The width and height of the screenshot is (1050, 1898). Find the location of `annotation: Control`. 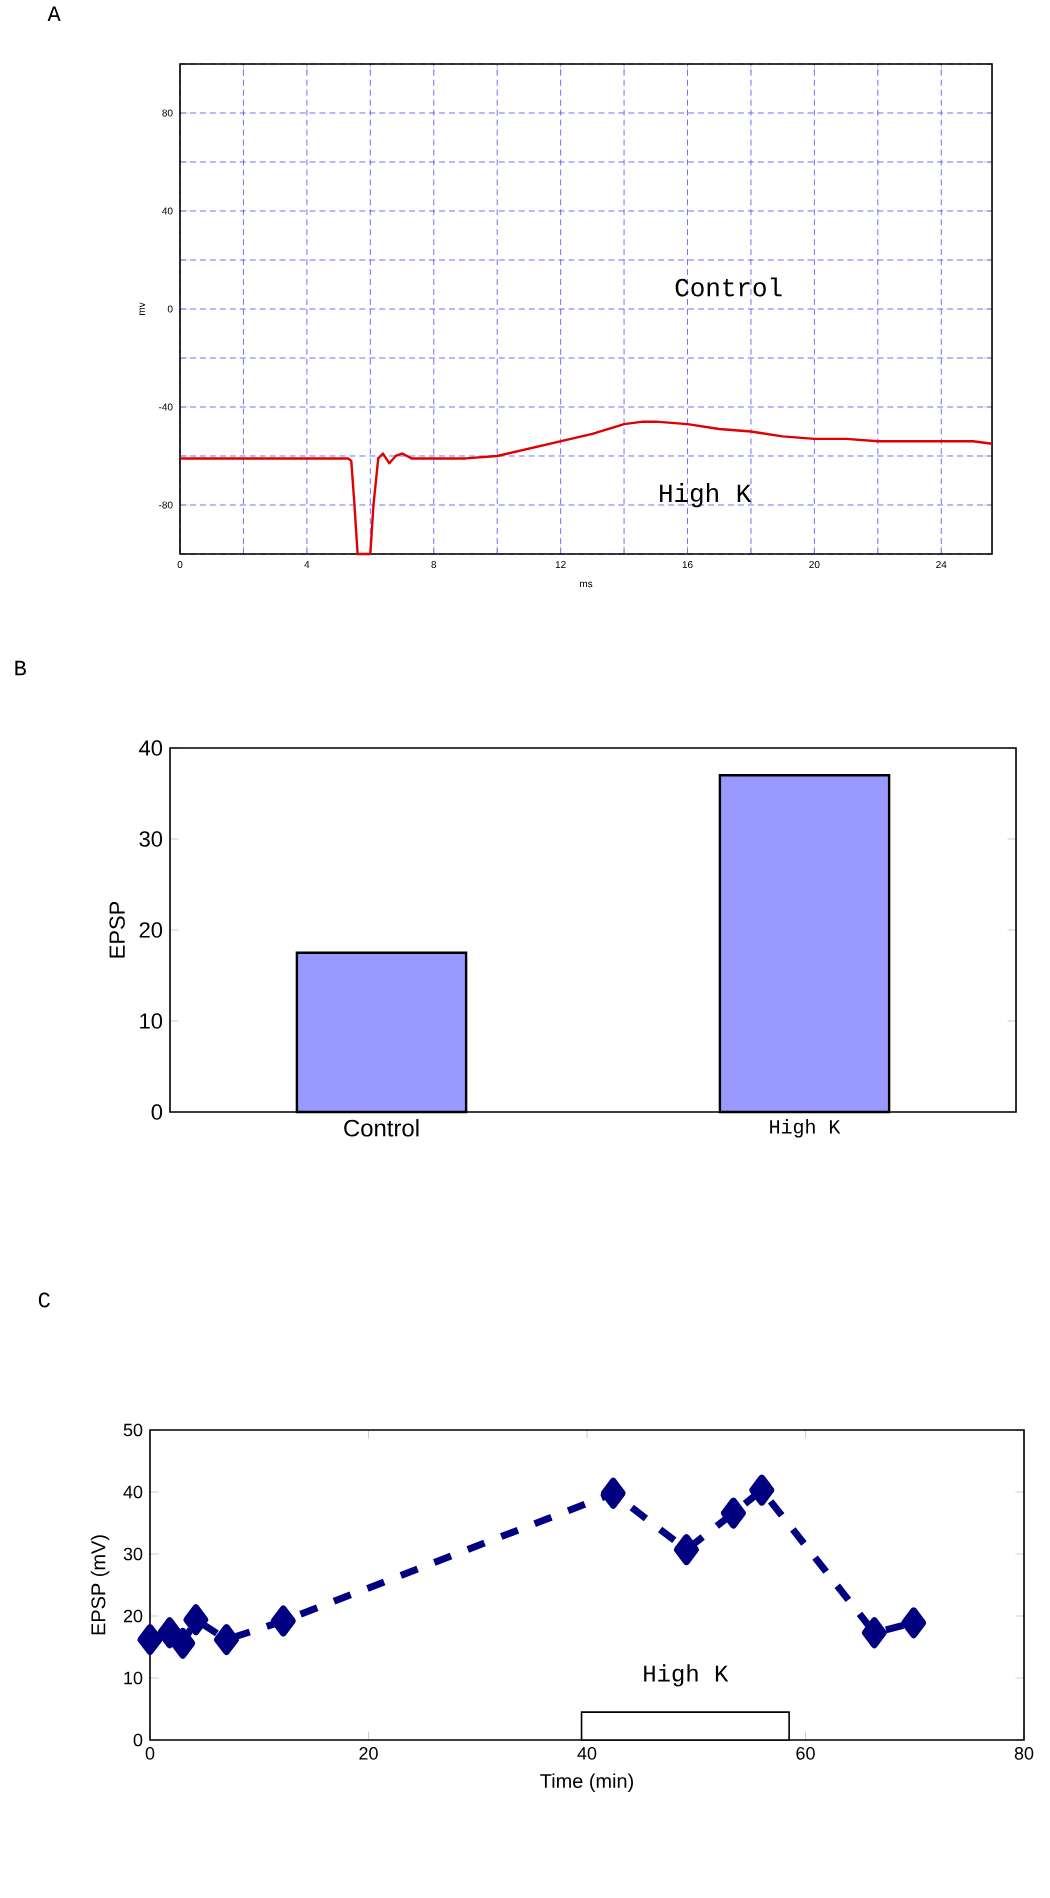

annotation: Control is located at coordinates (728, 287).